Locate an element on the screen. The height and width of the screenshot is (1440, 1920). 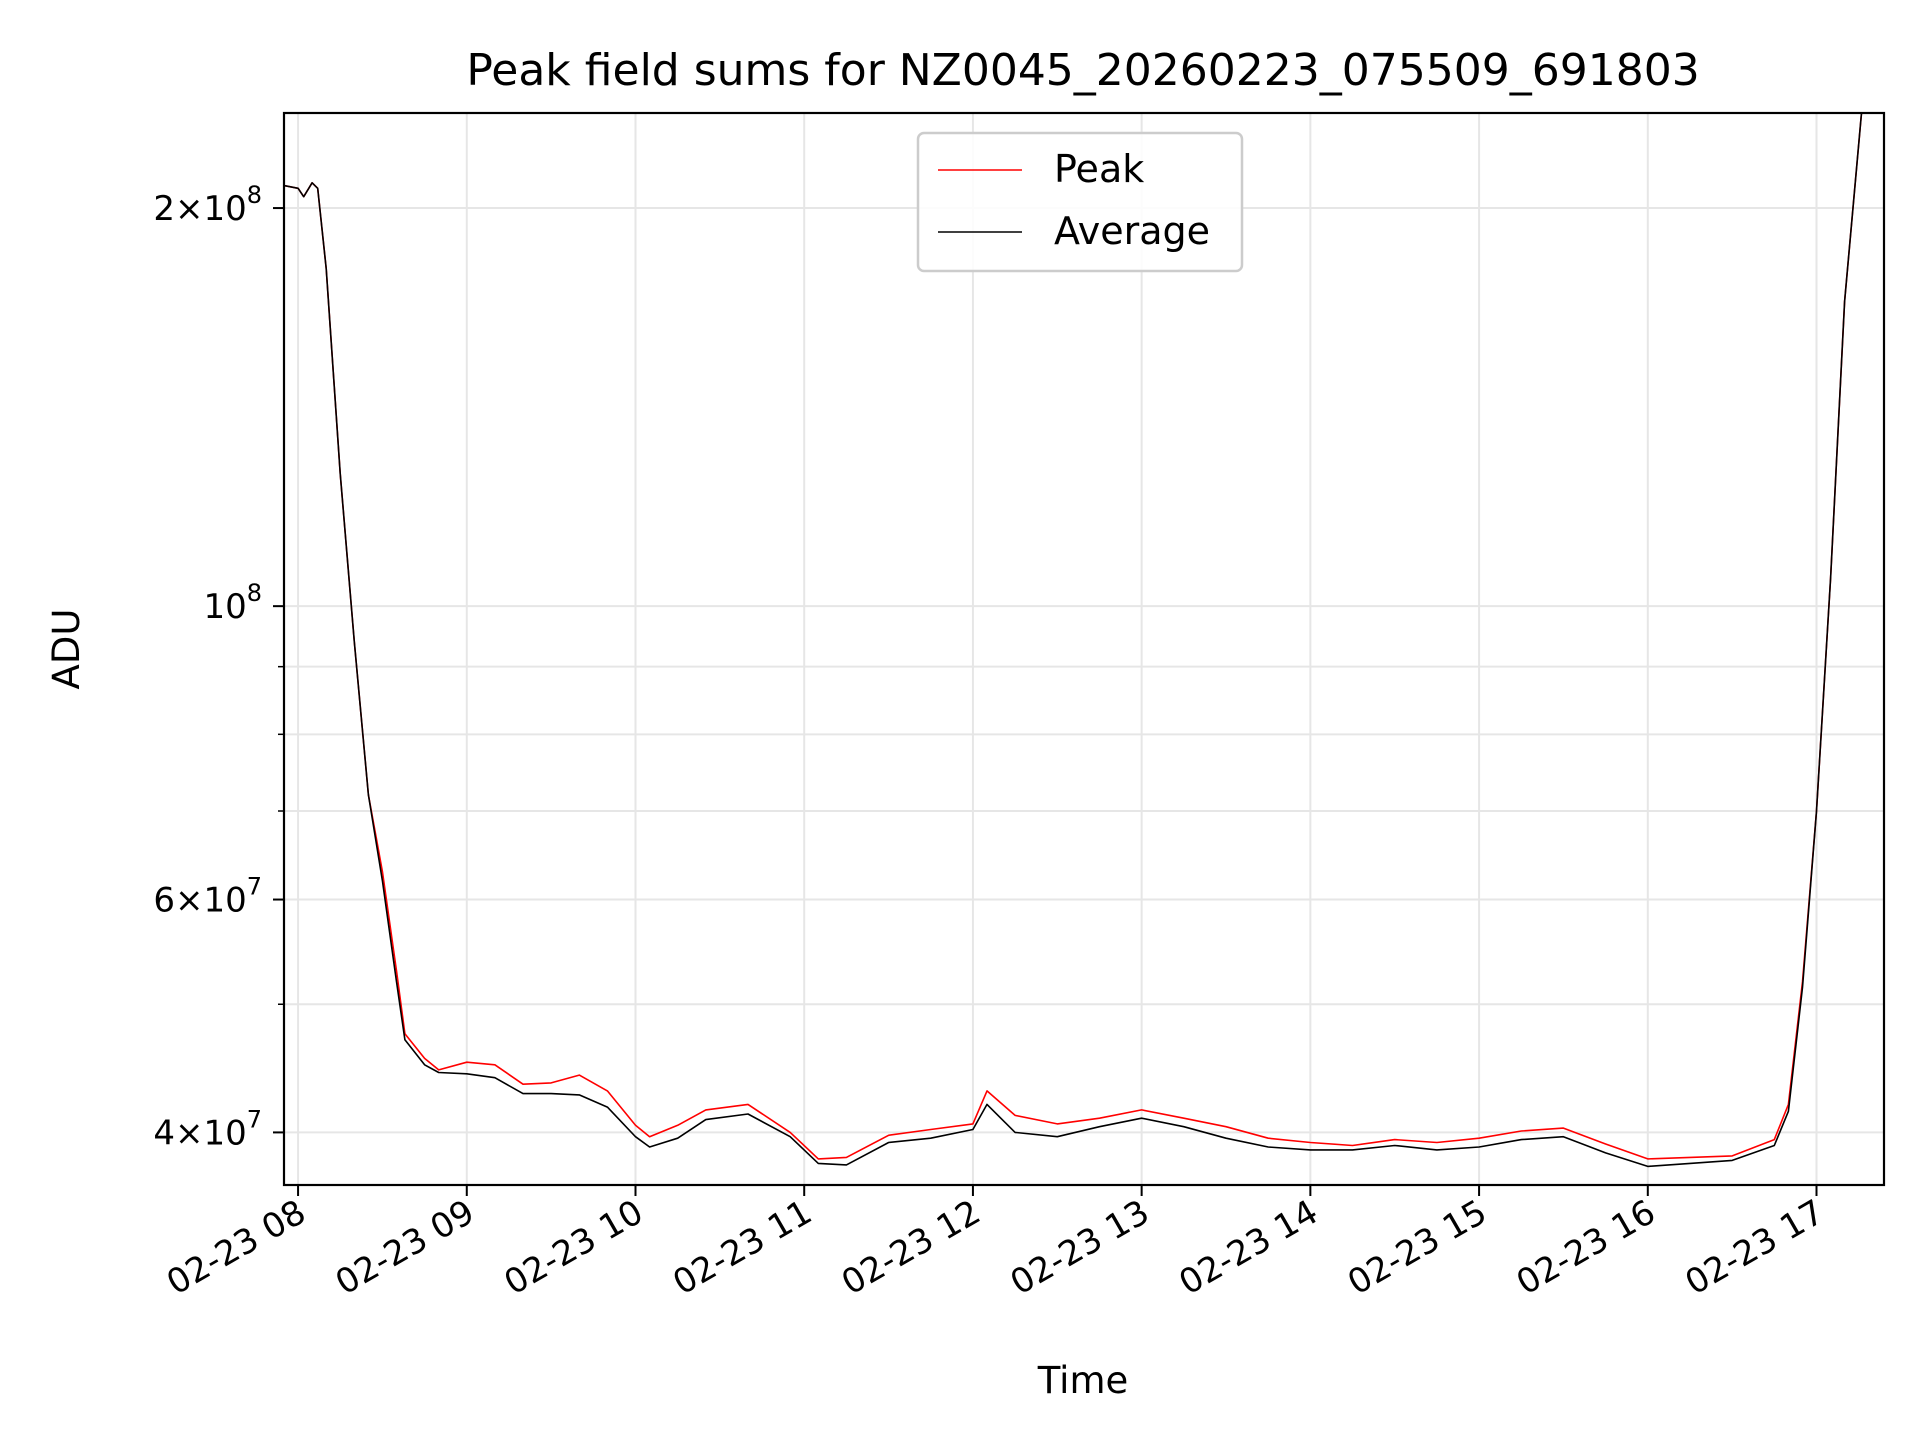
x-tick-label: 02-23 08 is located at coordinates (236, 1247).